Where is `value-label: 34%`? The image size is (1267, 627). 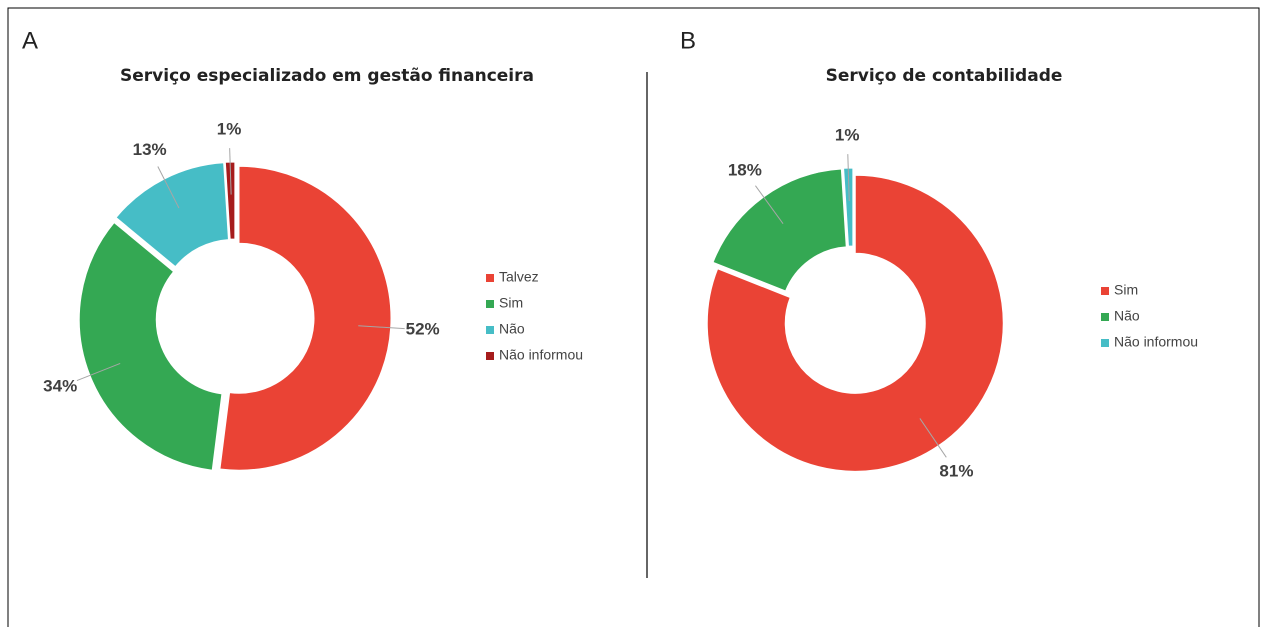 value-label: 34% is located at coordinates (60, 386).